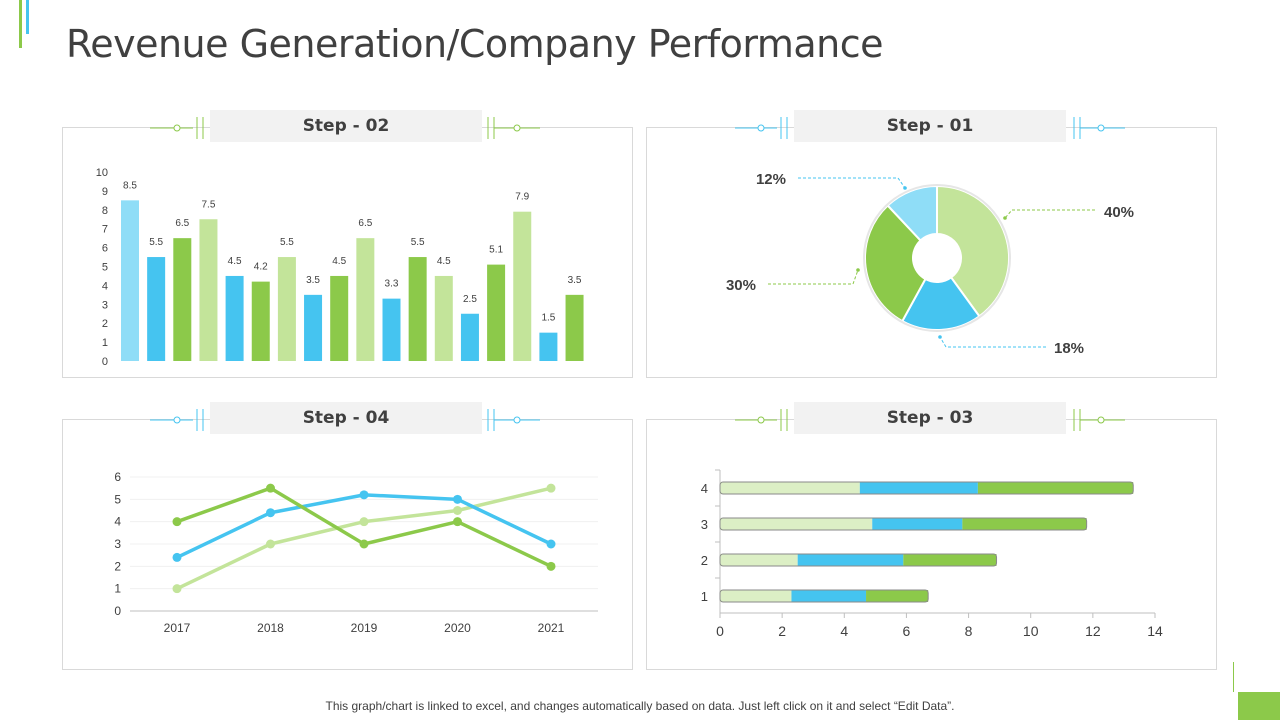 The width and height of the screenshot is (1280, 720). Describe the element at coordinates (270, 628) in the screenshot. I see `x-tick-label: 2018` at that location.